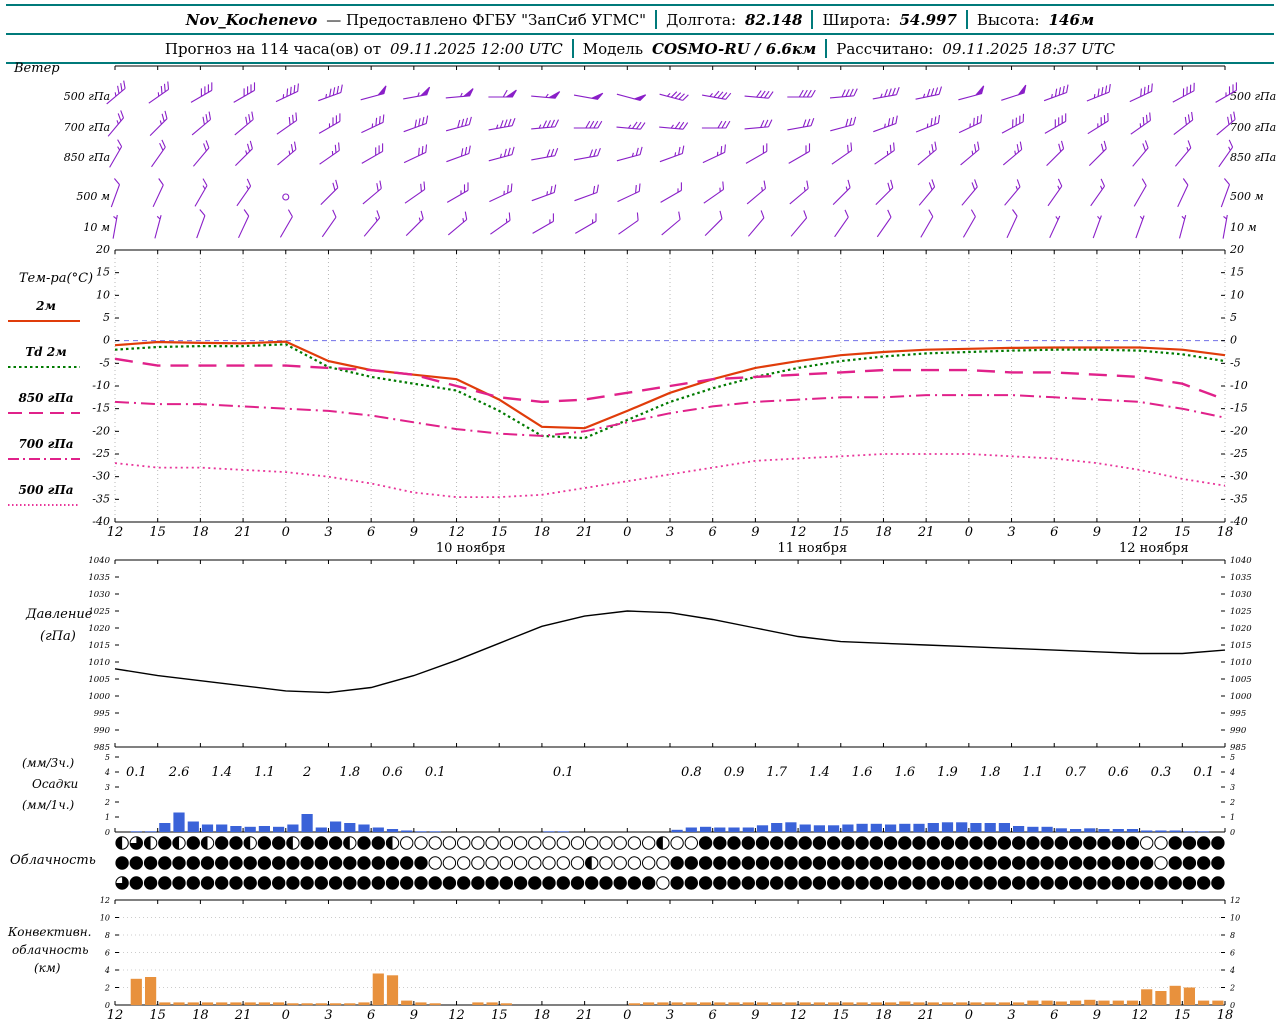 This screenshot has height=1024, width=1280. What do you see at coordinates (99, 680) in the screenshot?
I see `y-tick-label: 1005` at bounding box center [99, 680].